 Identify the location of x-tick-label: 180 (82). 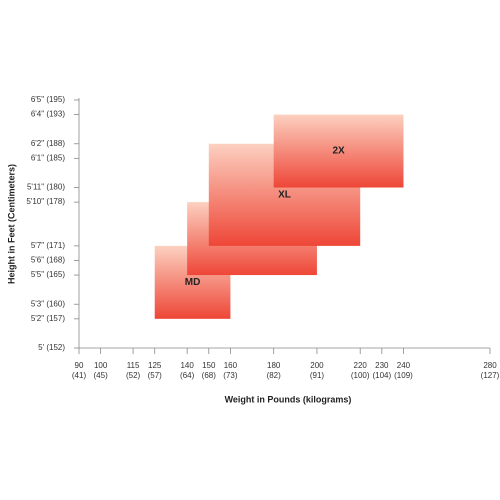
(274, 370).